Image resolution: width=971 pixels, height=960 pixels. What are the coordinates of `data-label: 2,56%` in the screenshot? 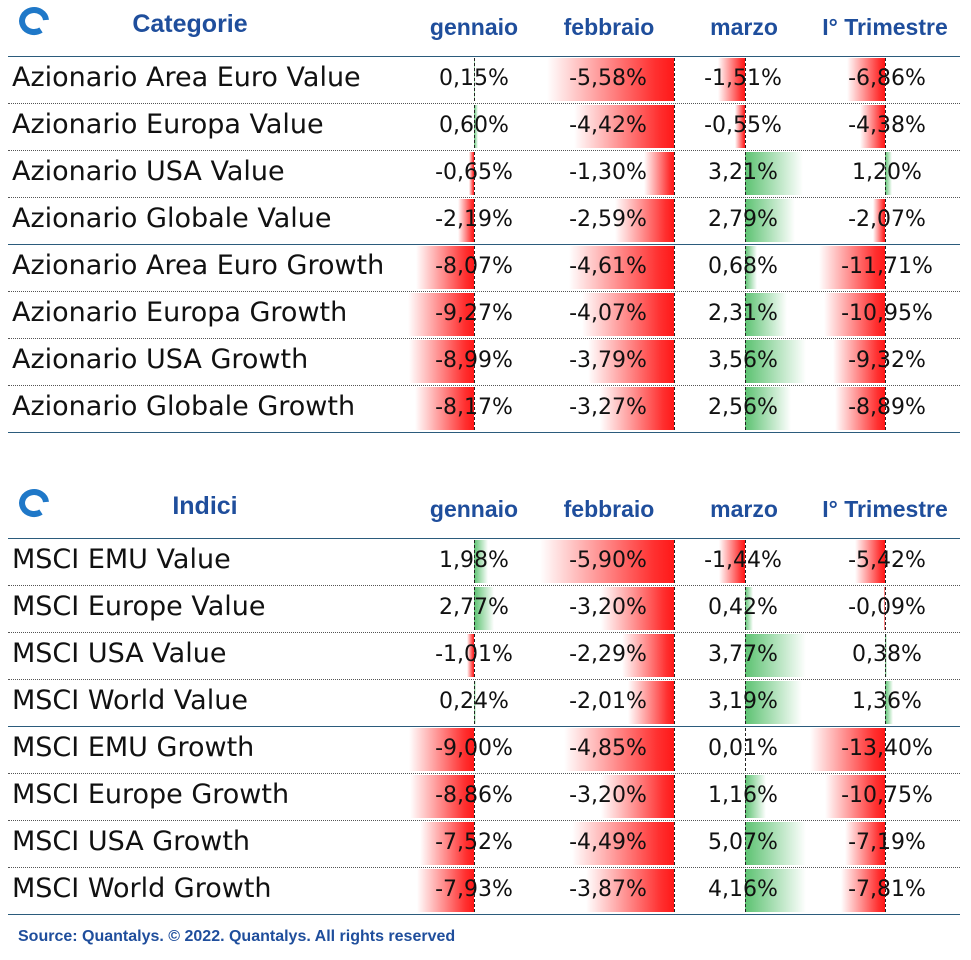 It's located at (743, 407).